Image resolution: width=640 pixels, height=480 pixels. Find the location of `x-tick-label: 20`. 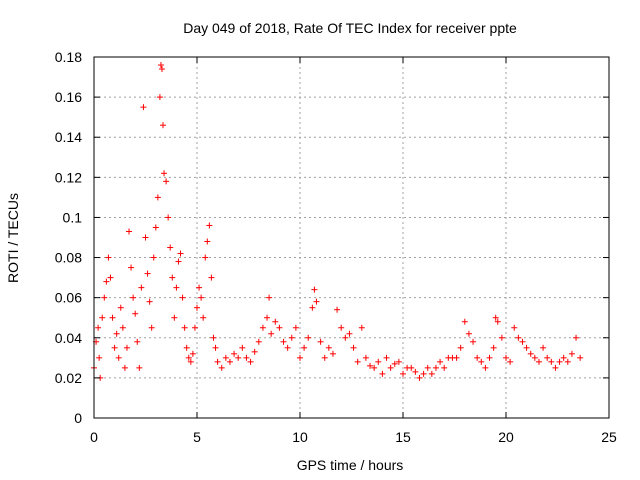

x-tick-label: 20 is located at coordinates (506, 437).